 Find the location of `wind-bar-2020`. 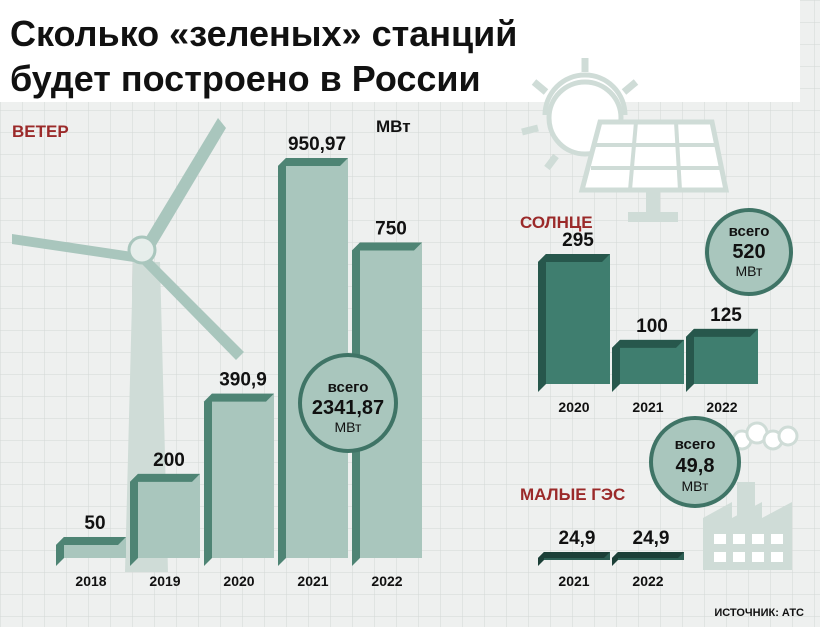

wind-bar-2020 is located at coordinates (239, 479).